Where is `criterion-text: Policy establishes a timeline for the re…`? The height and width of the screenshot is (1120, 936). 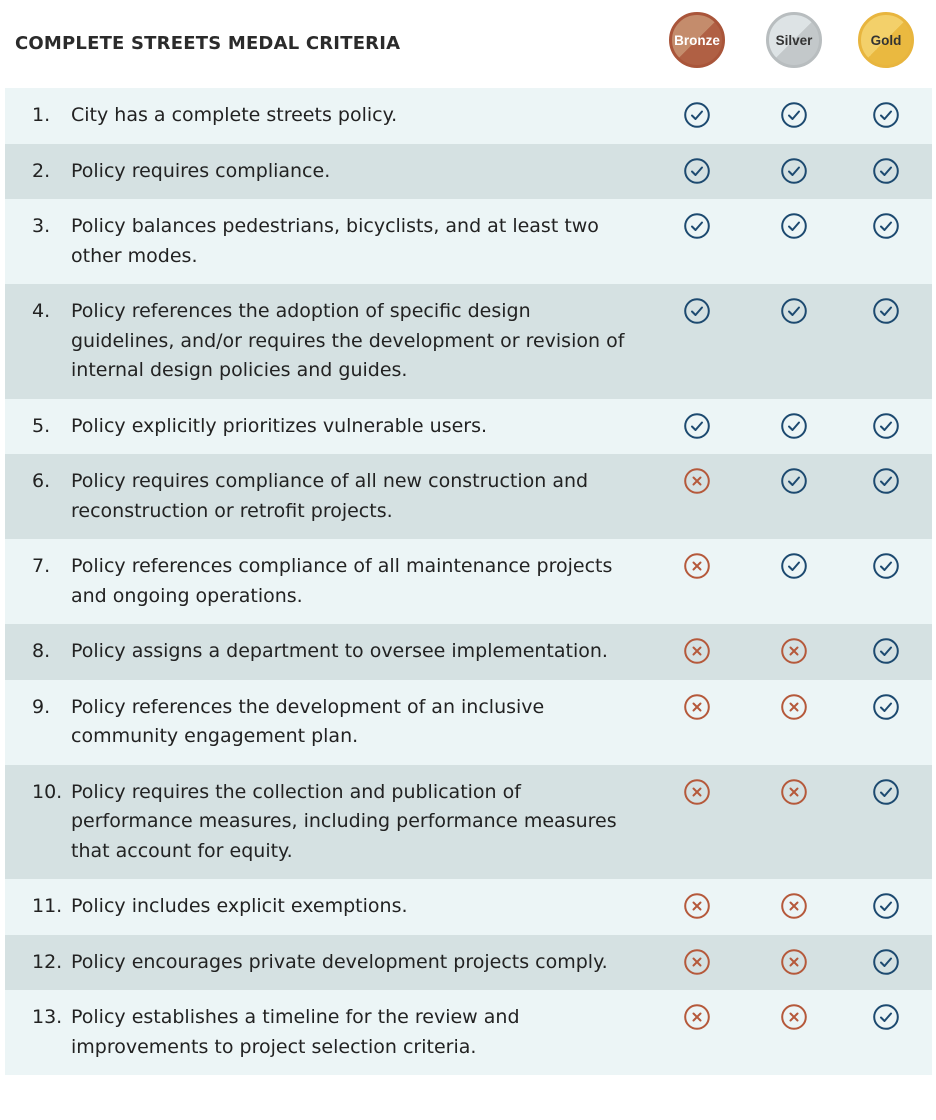
criterion-text: Policy establishes a timeline for the re… is located at coordinates (295, 1032).